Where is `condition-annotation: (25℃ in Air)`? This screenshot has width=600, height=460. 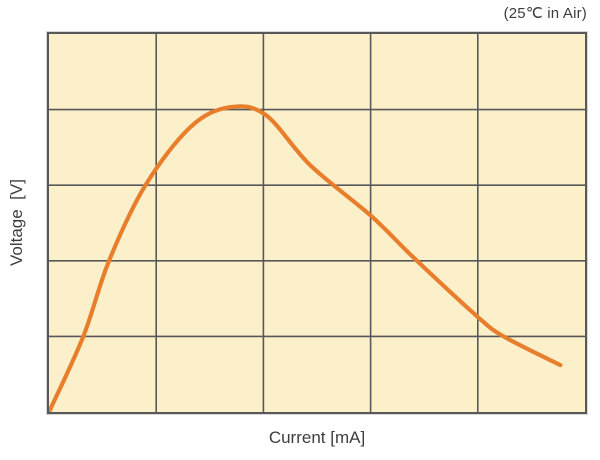 condition-annotation: (25℃ in Air) is located at coordinates (545, 13).